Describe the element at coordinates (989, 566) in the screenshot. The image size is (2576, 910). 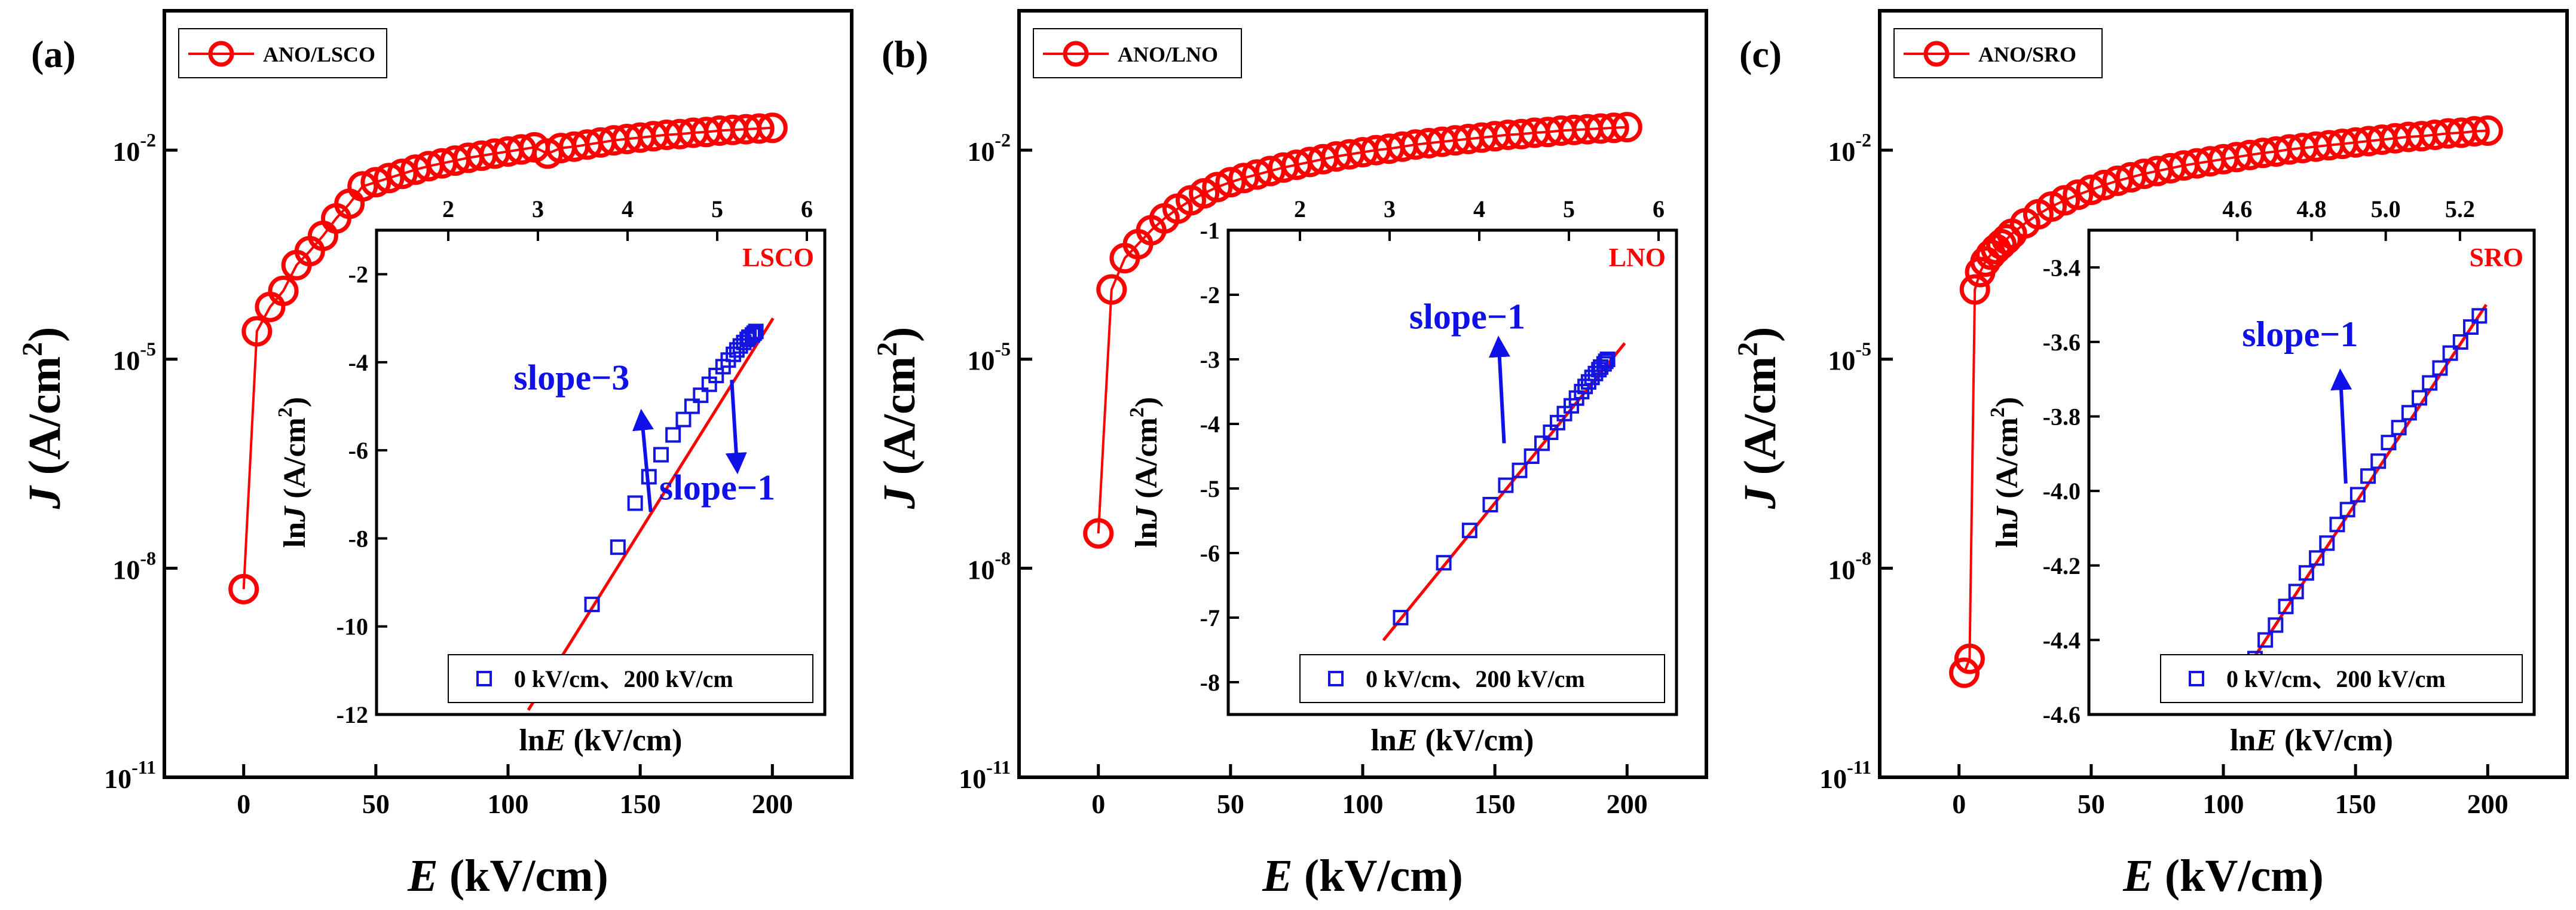
I see `y-tick-label: 10⁻⁸` at that location.